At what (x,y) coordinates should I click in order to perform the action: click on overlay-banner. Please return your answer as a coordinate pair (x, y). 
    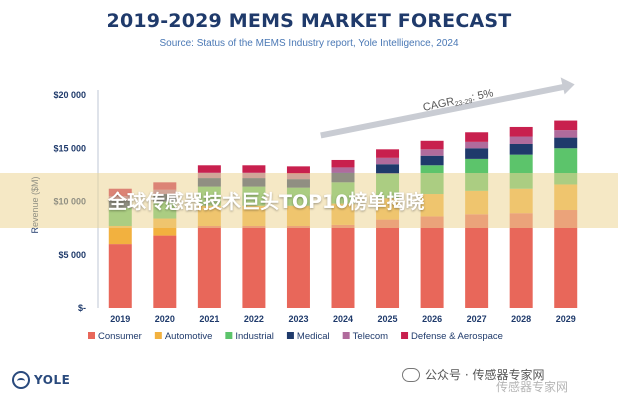
    Looking at the image, I should click on (309, 200).